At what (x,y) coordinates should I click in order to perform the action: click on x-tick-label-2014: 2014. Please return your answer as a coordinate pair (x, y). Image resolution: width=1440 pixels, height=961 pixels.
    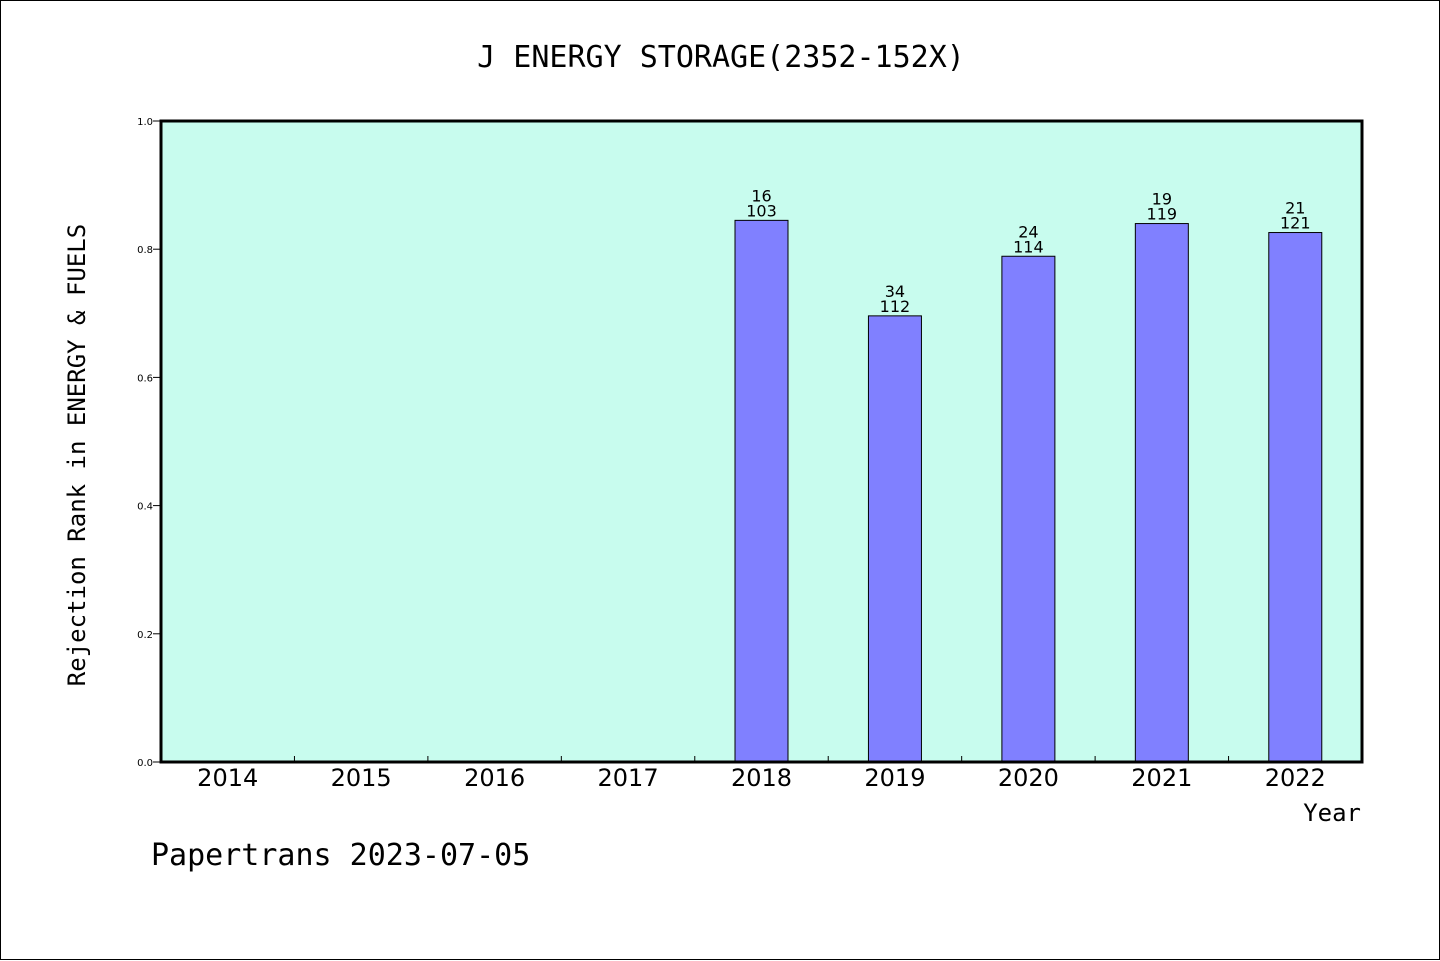
    Looking at the image, I should click on (227, 778).